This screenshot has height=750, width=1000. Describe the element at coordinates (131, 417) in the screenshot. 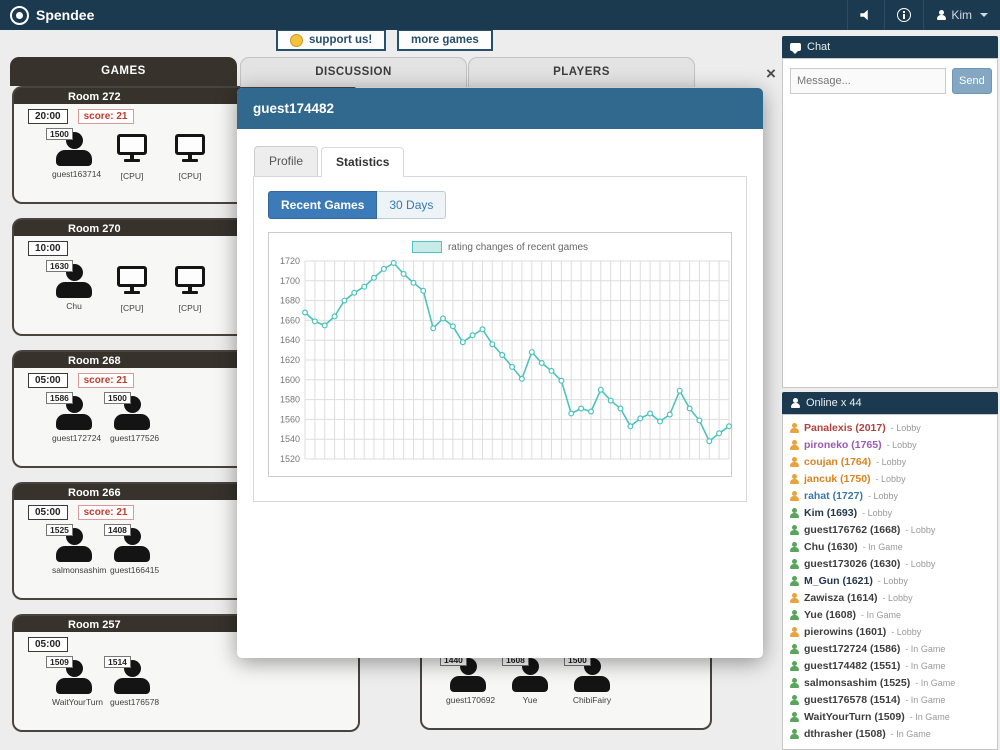

I see `player-avatar: 1500 guest177526` at that location.